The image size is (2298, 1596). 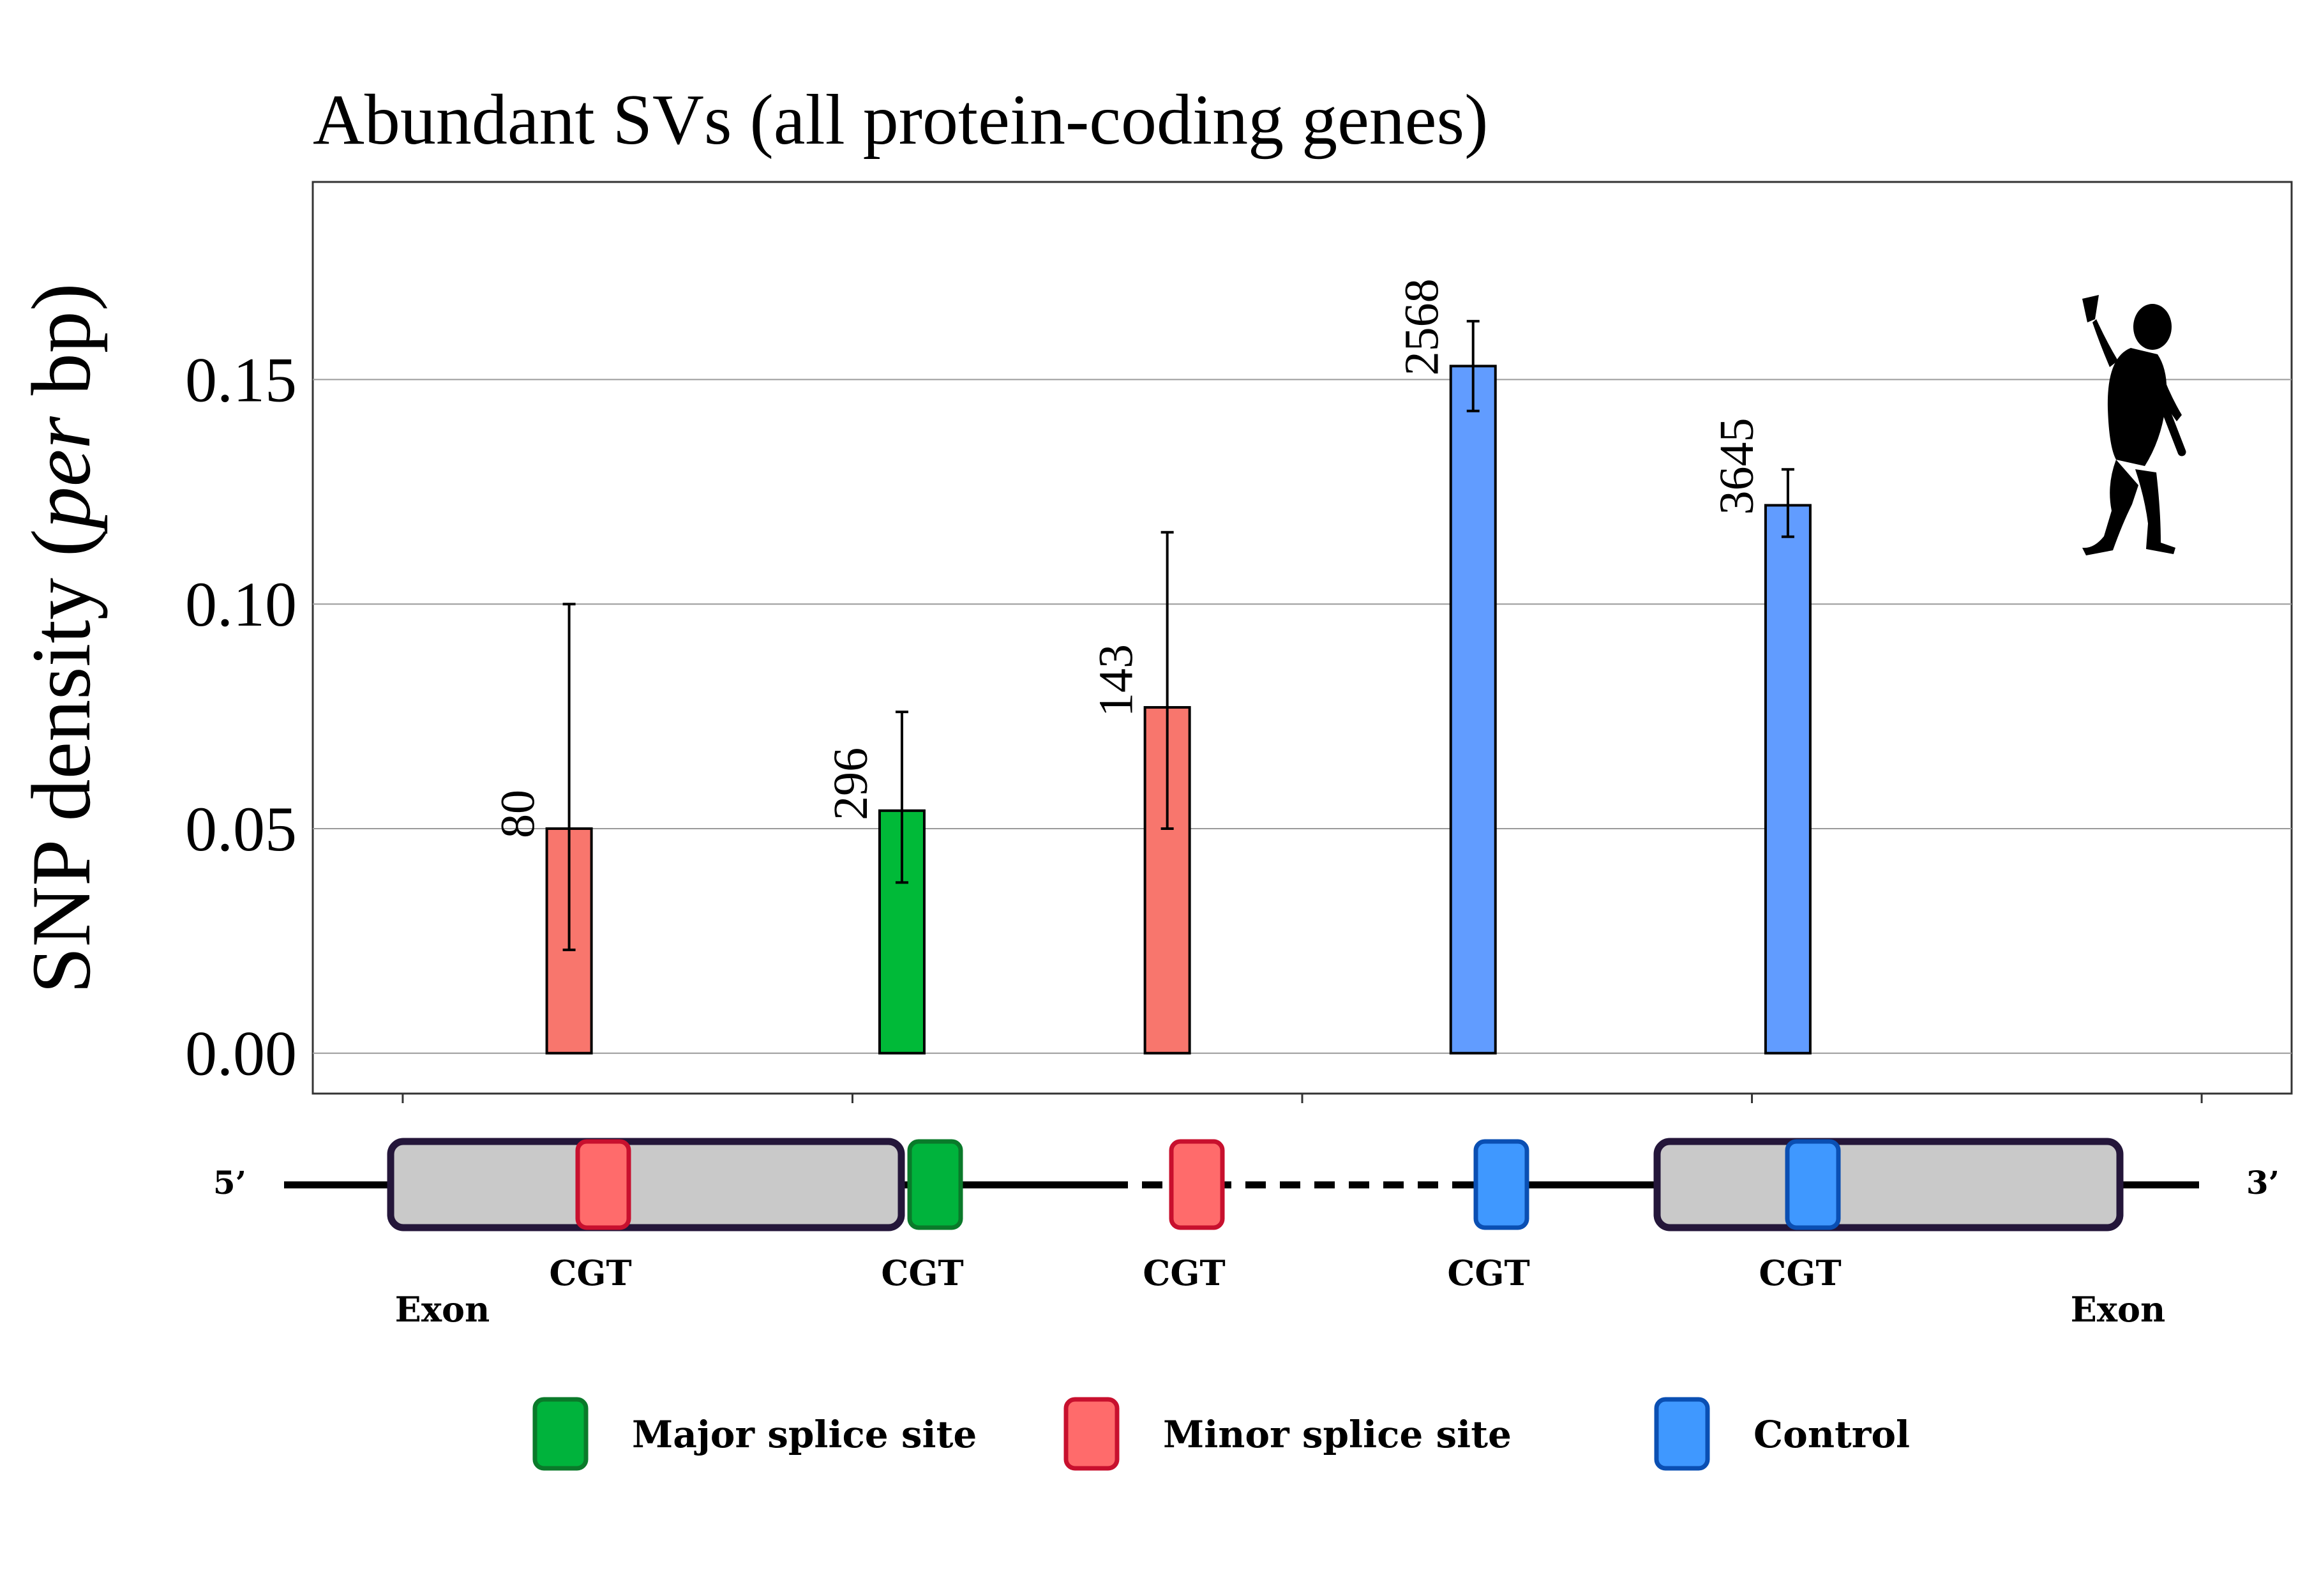 What do you see at coordinates (241, 604) in the screenshot?
I see `y-tick-label: 0.10` at bounding box center [241, 604].